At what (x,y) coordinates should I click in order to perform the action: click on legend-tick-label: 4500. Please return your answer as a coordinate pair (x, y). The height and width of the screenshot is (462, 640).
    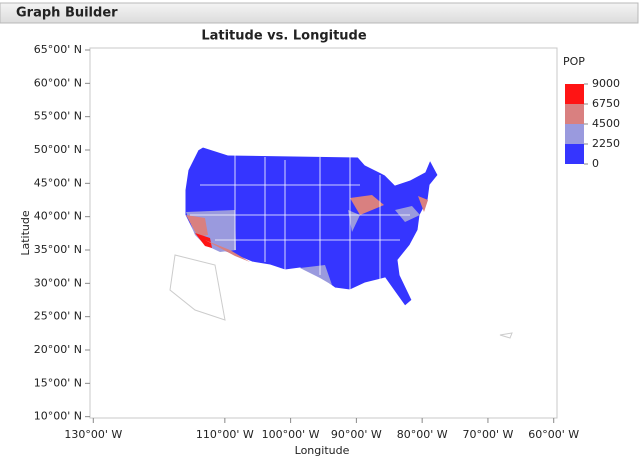
    Looking at the image, I should click on (606, 123).